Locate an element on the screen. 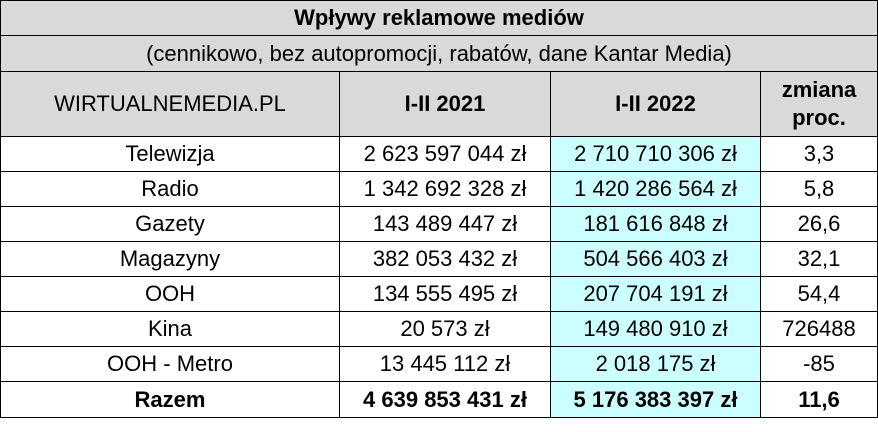 This screenshot has height=432, width=878. source-label: WIRTUALNEMEDIA.PL is located at coordinates (170, 104).